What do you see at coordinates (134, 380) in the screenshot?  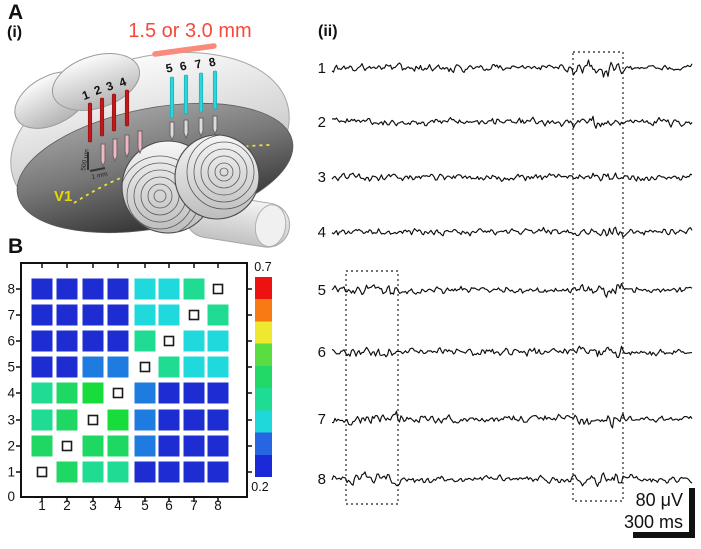 I see `heatmap-plot-border` at bounding box center [134, 380].